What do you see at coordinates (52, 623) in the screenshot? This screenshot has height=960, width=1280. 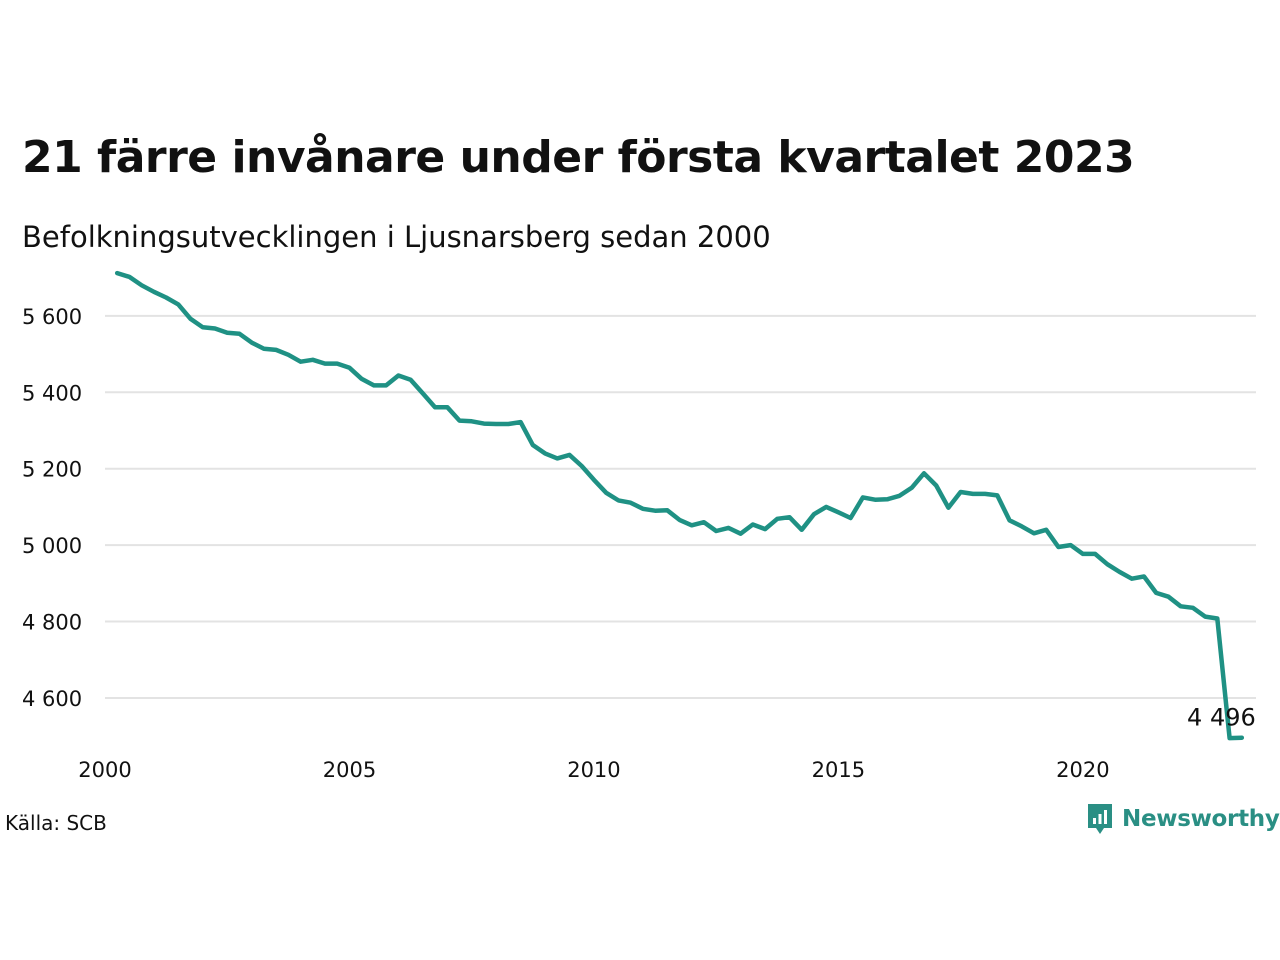 I see `y-tick-label: 4 800` at bounding box center [52, 623].